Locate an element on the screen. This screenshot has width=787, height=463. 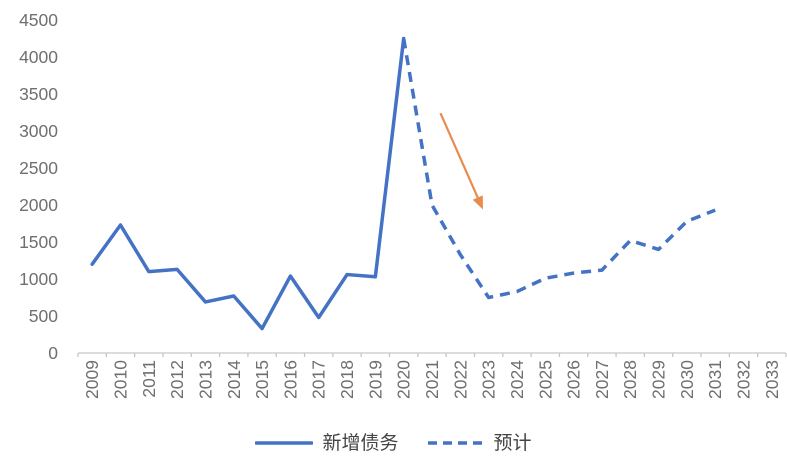
x-axis-label: 2032 is located at coordinates (744, 379).